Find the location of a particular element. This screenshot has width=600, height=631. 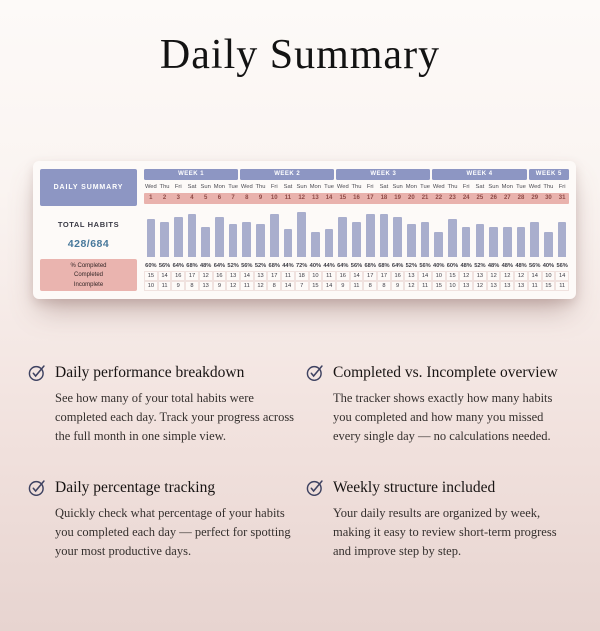

date-cell: 15 is located at coordinates (343, 198).